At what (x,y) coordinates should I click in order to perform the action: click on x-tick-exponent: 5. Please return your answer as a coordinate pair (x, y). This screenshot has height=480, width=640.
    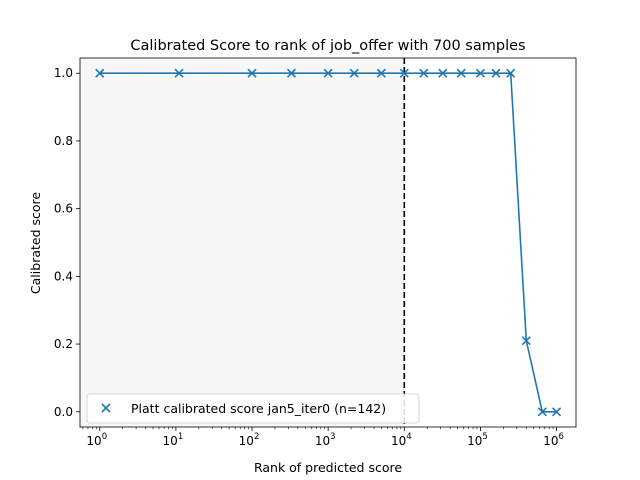
    Looking at the image, I should click on (484, 437).